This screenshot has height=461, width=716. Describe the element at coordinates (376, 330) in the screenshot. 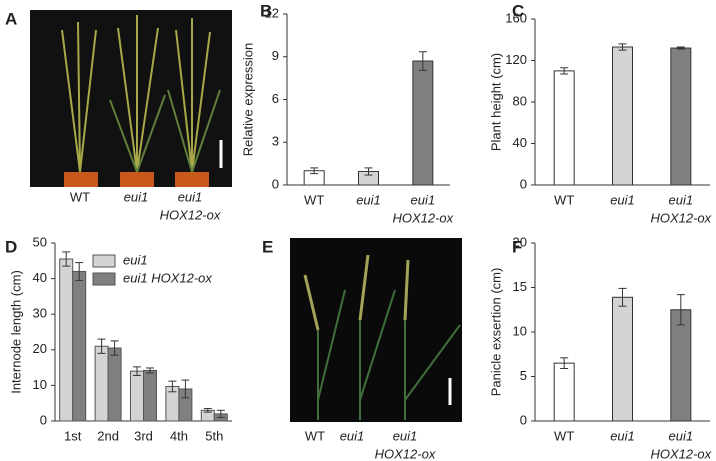

I see `photo-e` at that location.